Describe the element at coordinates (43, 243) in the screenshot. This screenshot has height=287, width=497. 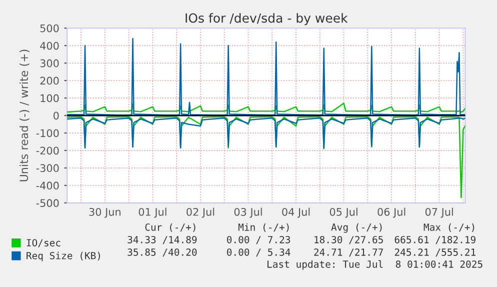
I see `legend-label: IO/sec` at that location.